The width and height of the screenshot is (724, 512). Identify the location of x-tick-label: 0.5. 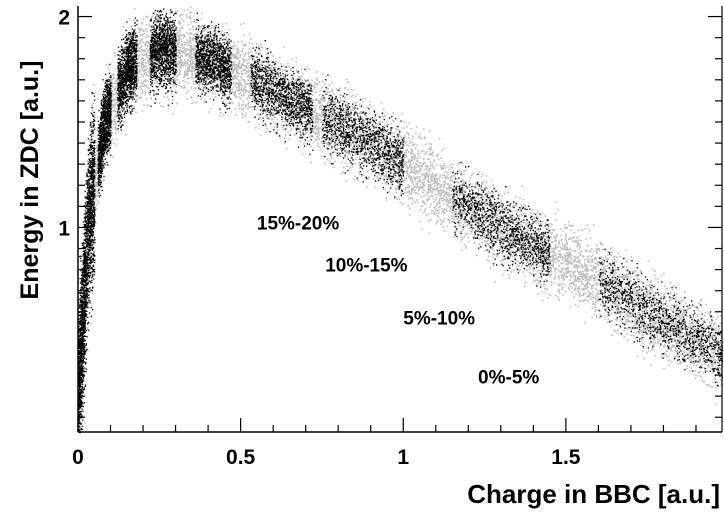
(241, 457).